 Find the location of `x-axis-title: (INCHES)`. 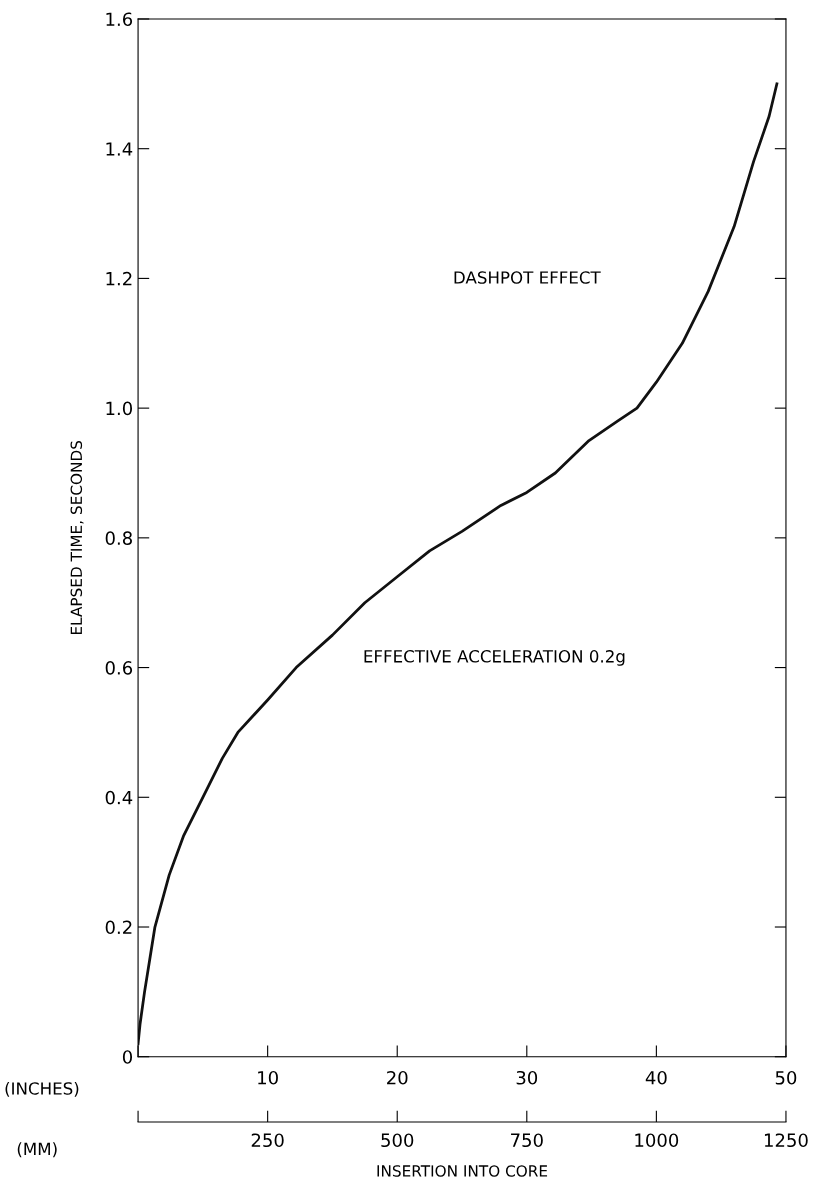

x-axis-title: (INCHES) is located at coordinates (42, 1089).